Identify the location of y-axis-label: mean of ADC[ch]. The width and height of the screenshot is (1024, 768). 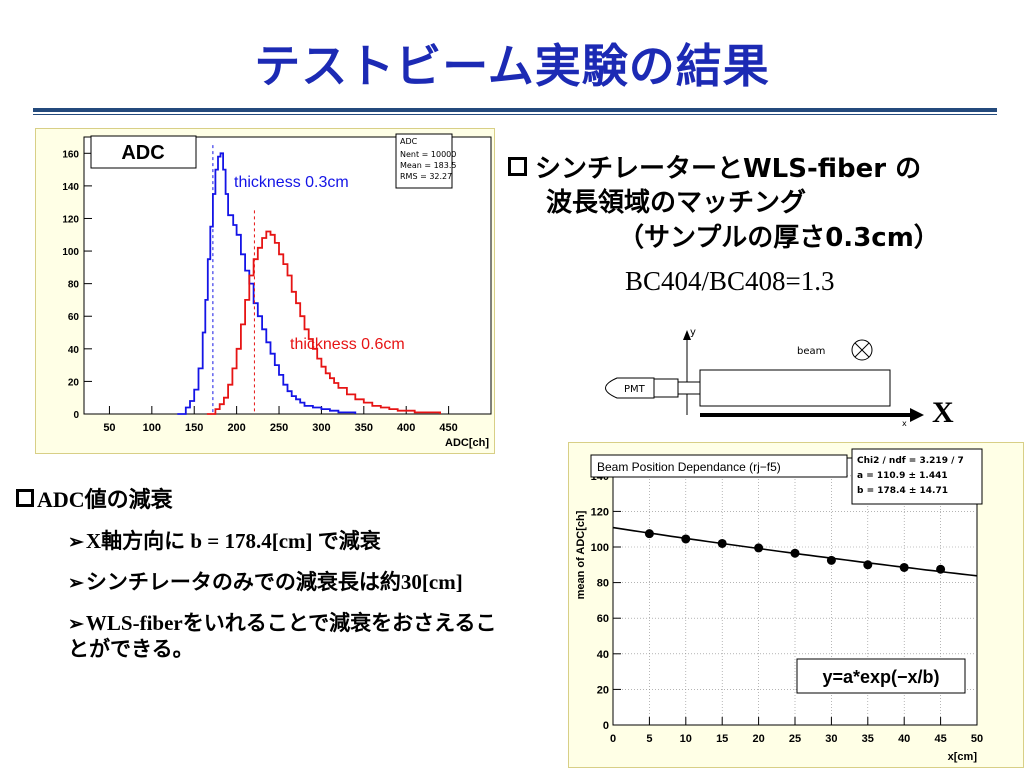
(581, 554).